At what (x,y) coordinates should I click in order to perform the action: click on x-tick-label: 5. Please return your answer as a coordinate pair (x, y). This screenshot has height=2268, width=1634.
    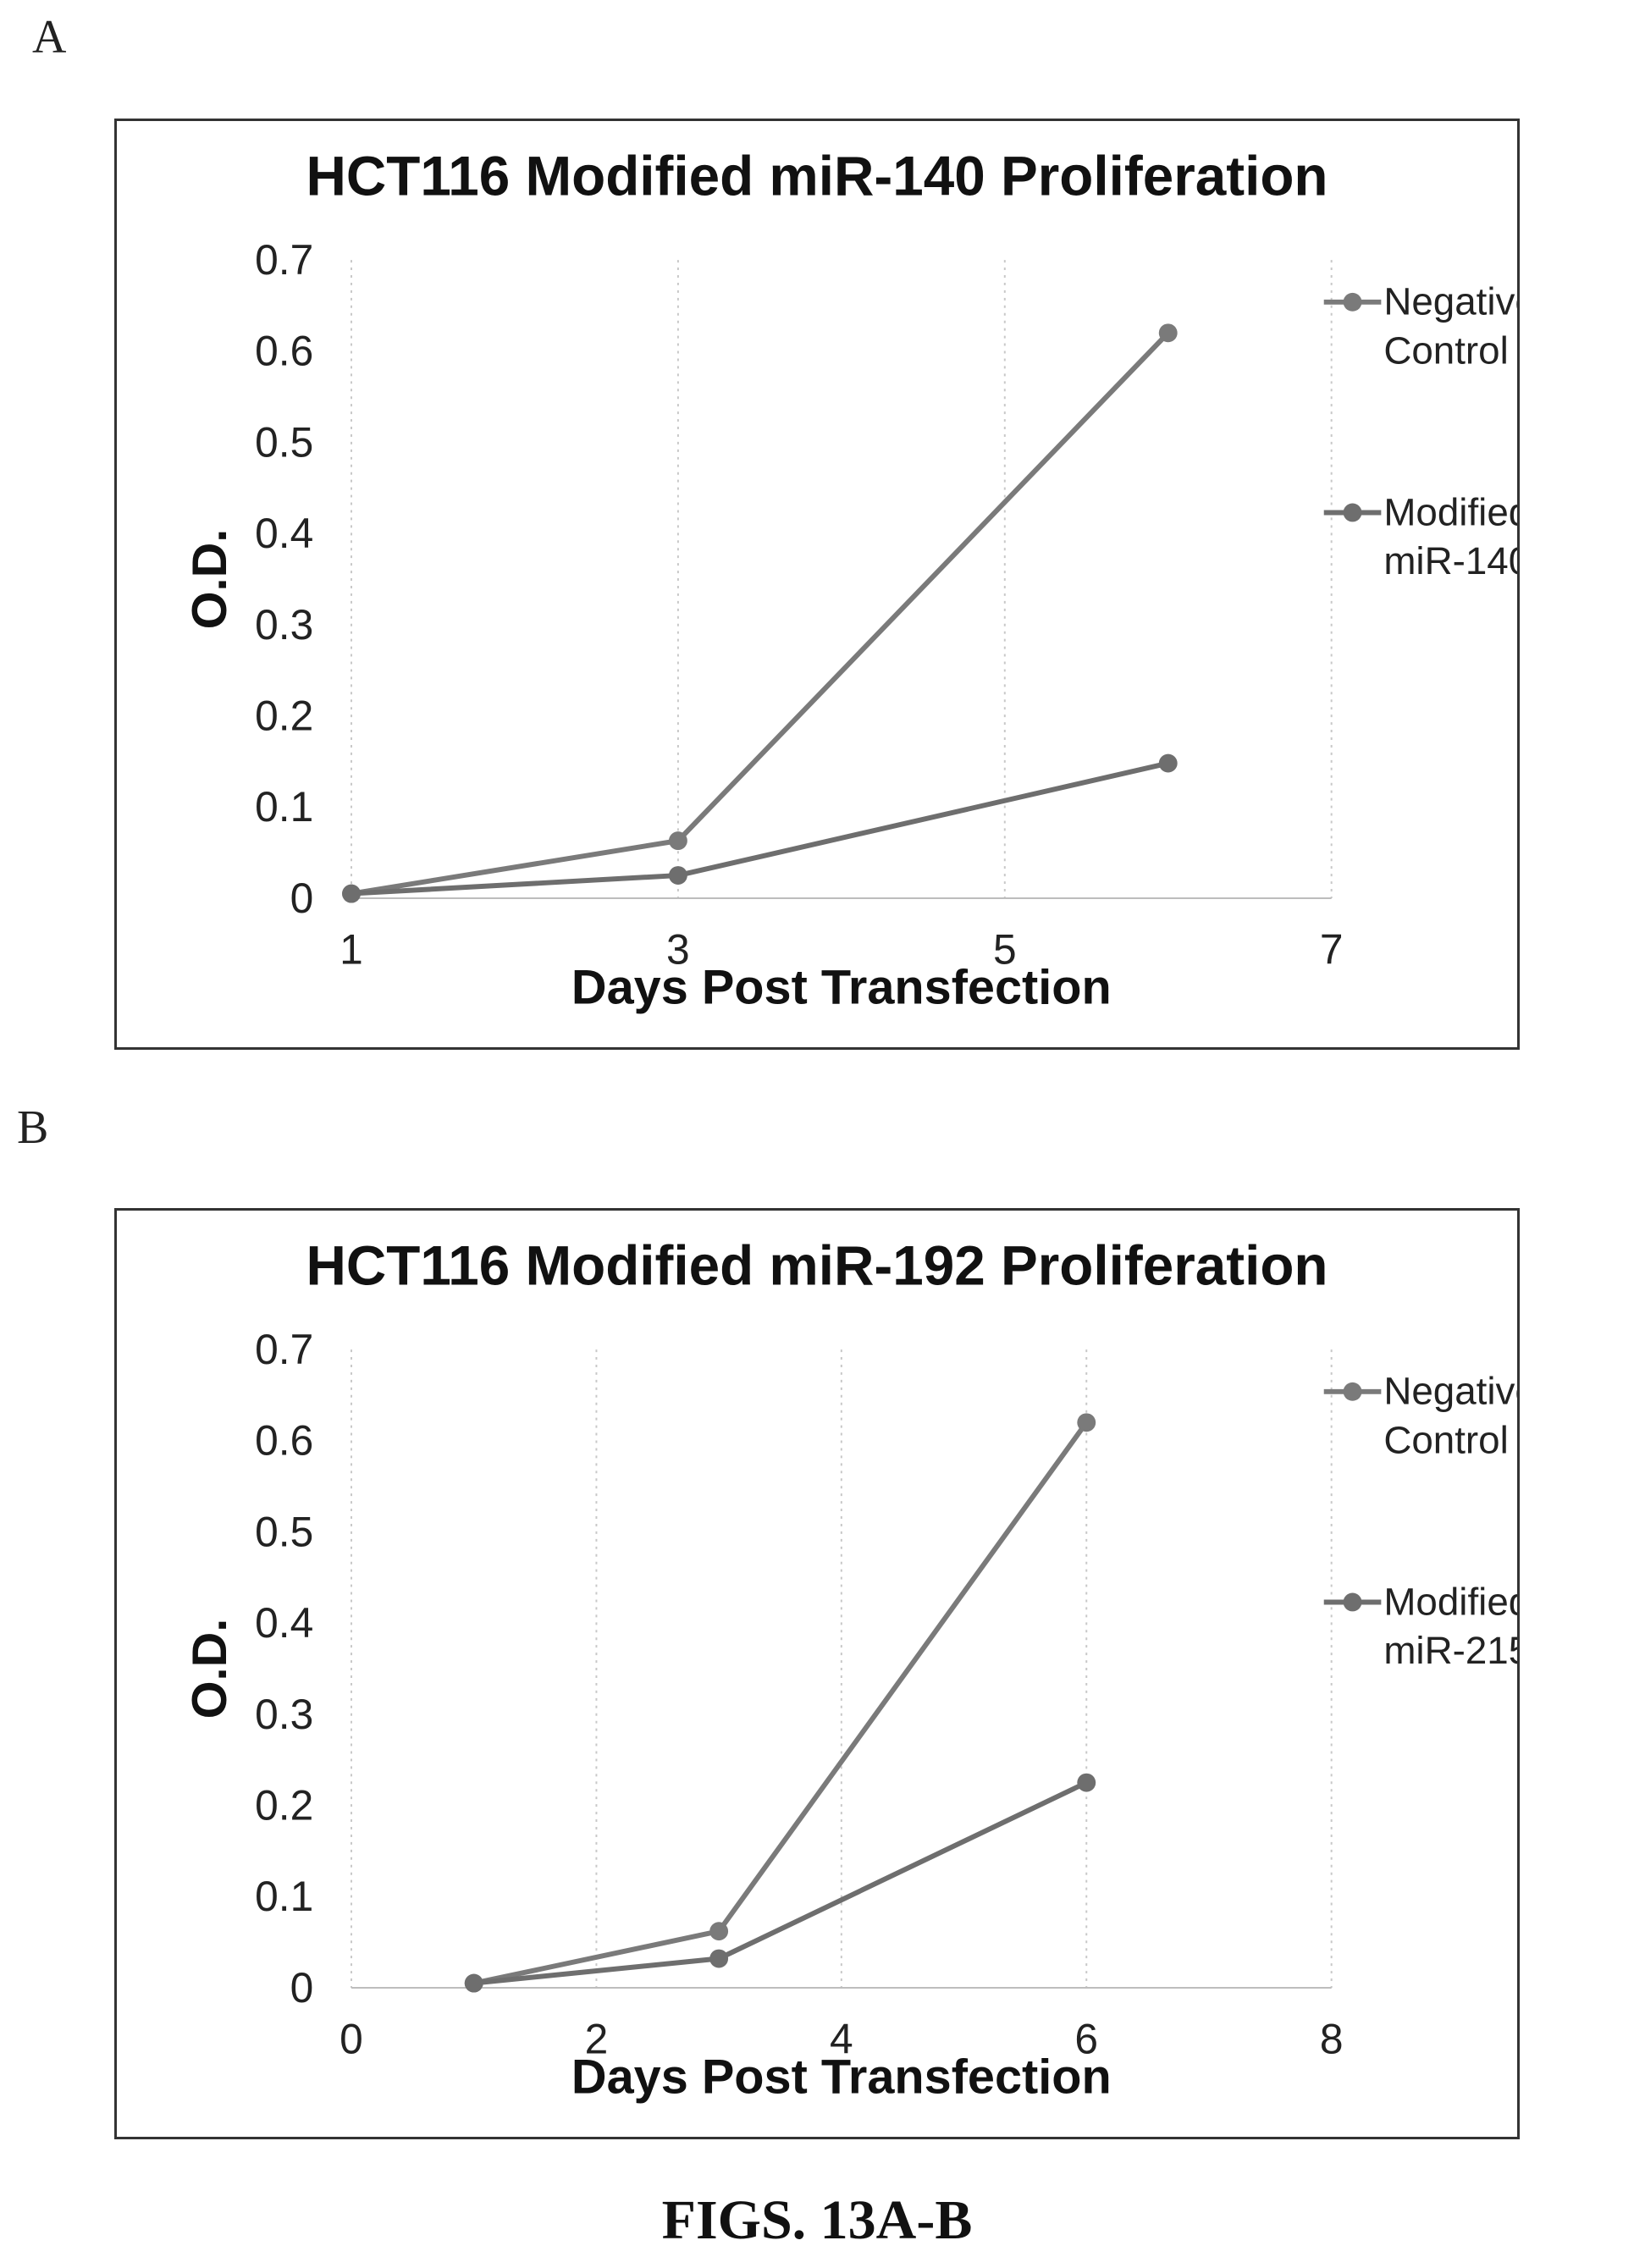
    Looking at the image, I should click on (1005, 950).